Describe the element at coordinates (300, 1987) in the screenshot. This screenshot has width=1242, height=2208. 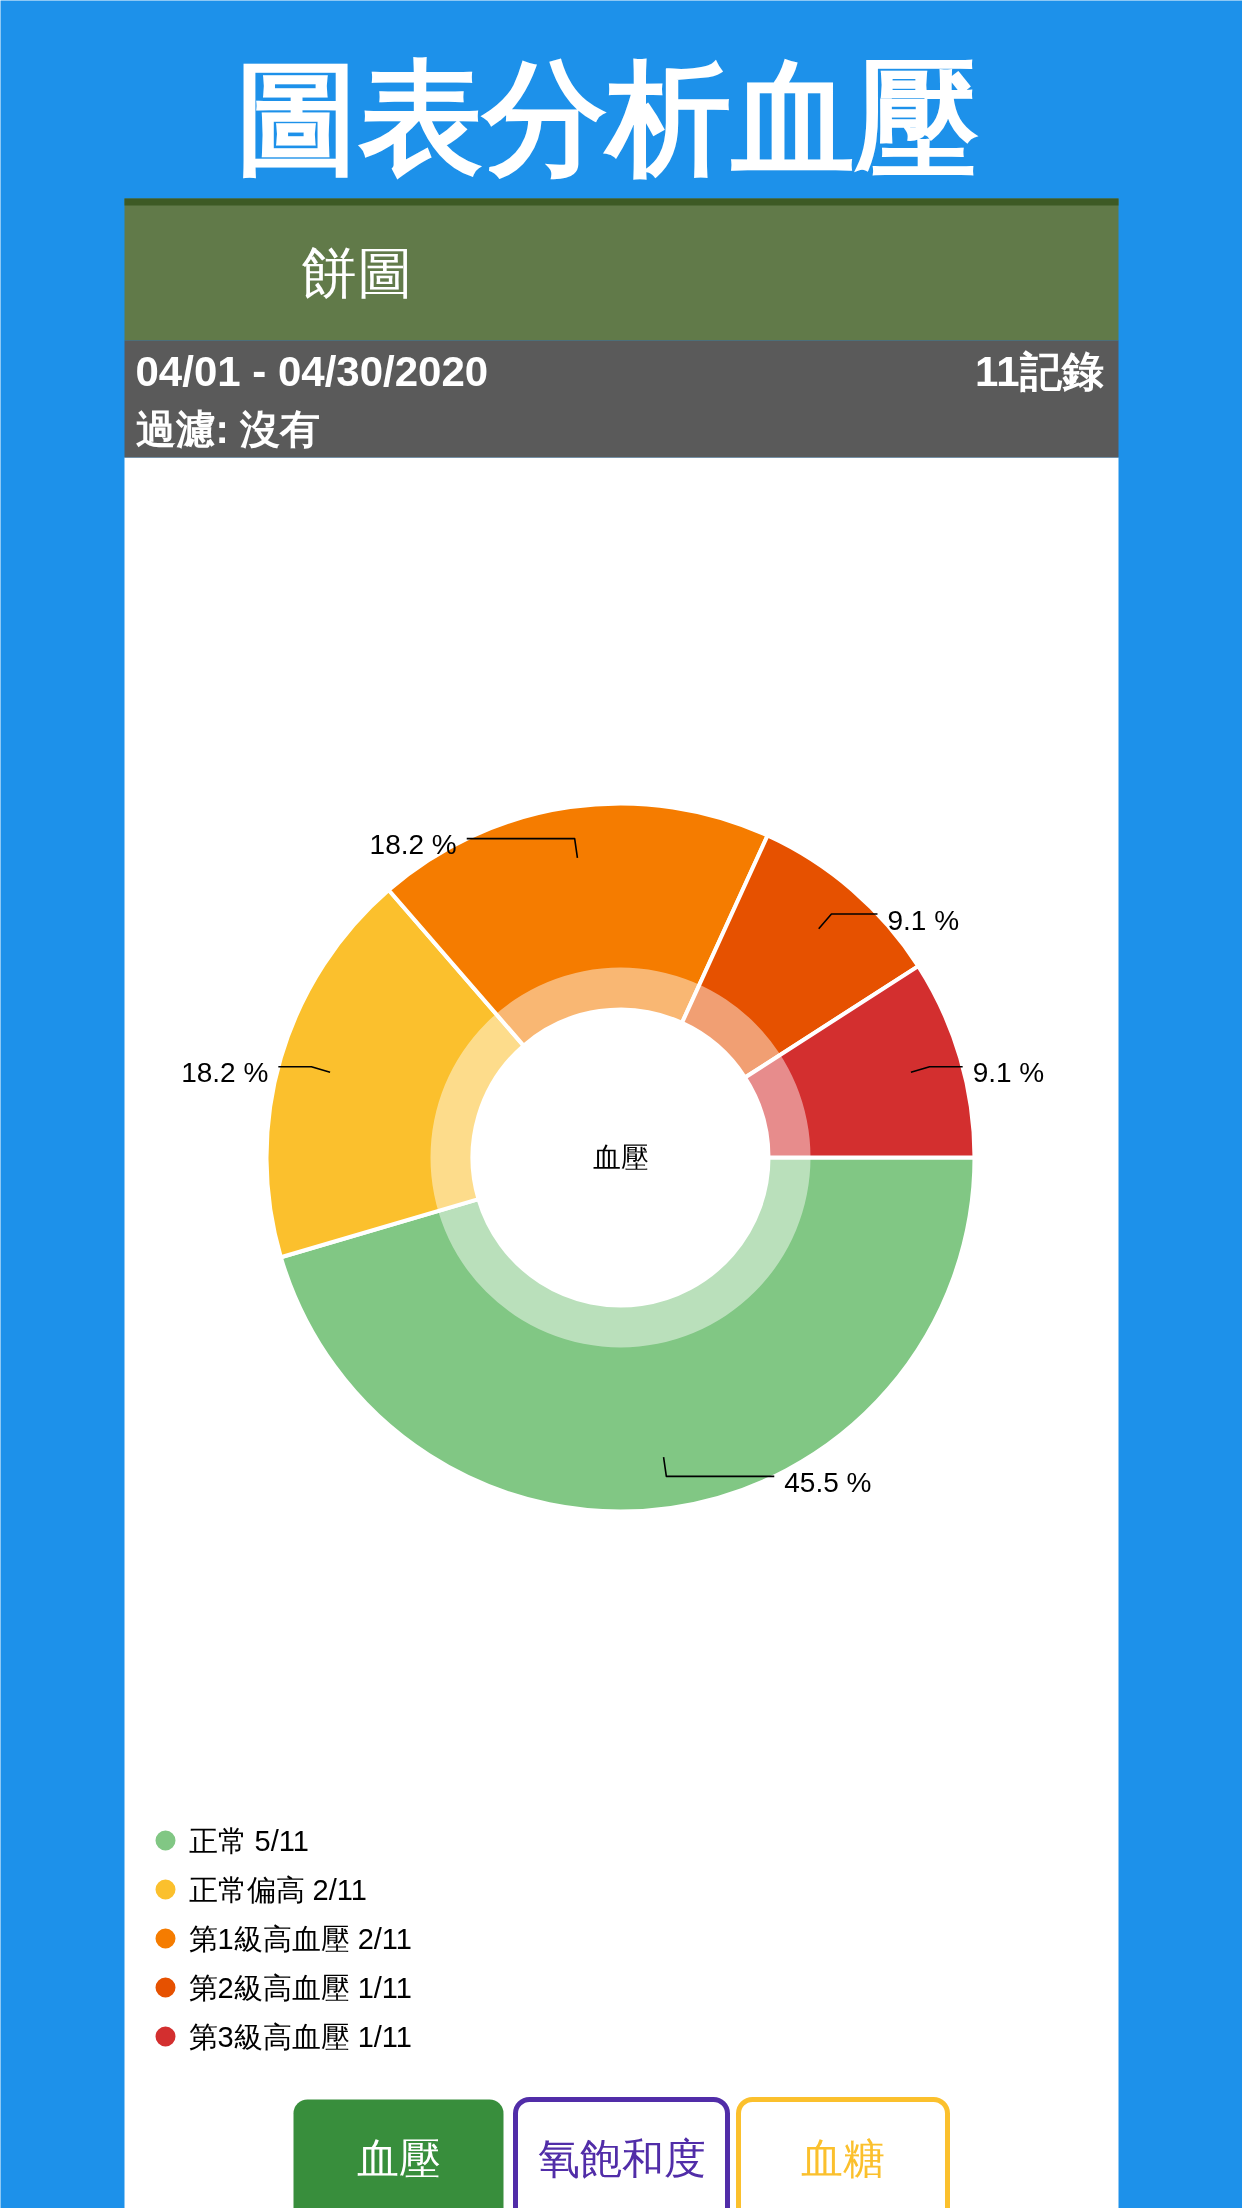
I see `legend-label: 第2級高血壓 1/11` at that location.